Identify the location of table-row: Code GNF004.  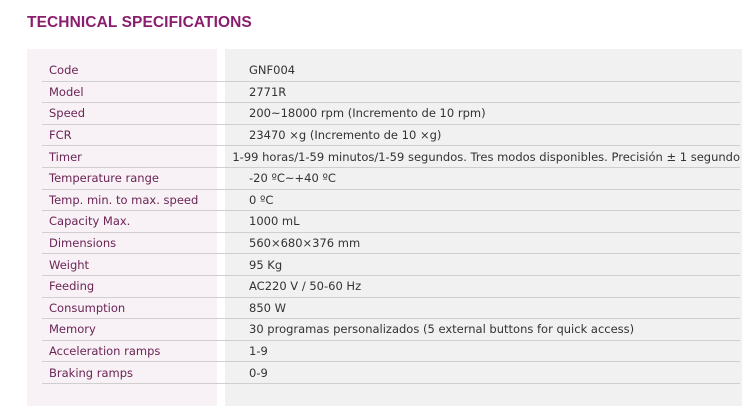
(391, 71).